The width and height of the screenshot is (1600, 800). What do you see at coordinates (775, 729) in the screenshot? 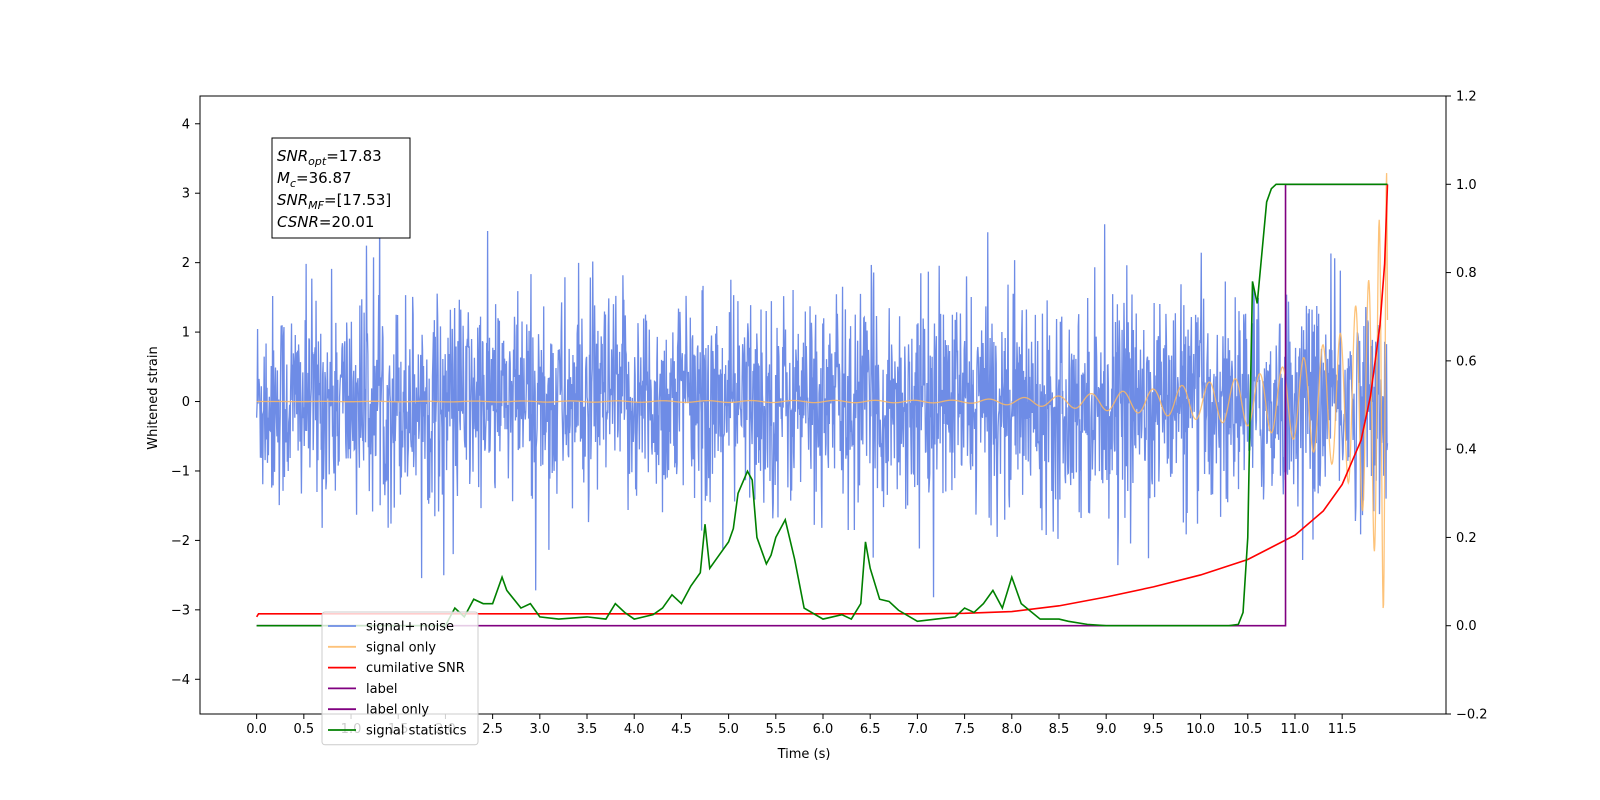
I see `x-tick-label: 5.5` at bounding box center [775, 729].